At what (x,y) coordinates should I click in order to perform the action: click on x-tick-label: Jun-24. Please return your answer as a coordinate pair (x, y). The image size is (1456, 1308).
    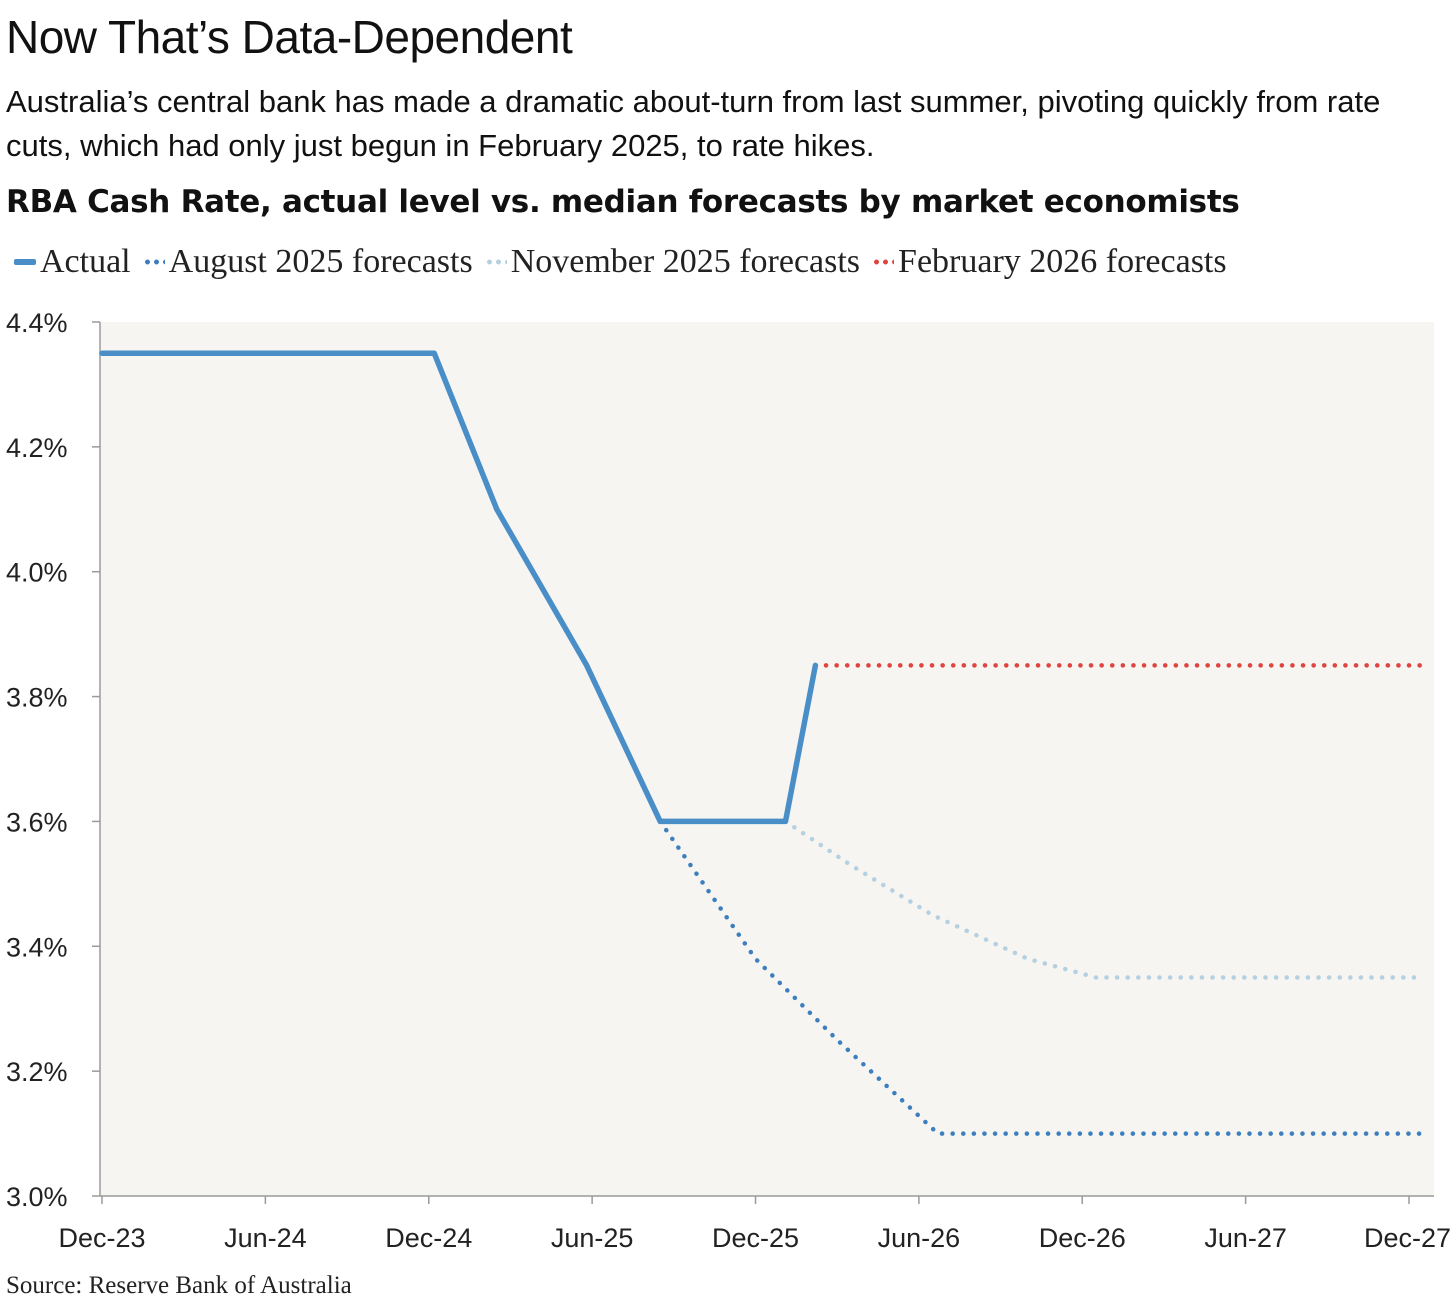
    Looking at the image, I should click on (265, 1238).